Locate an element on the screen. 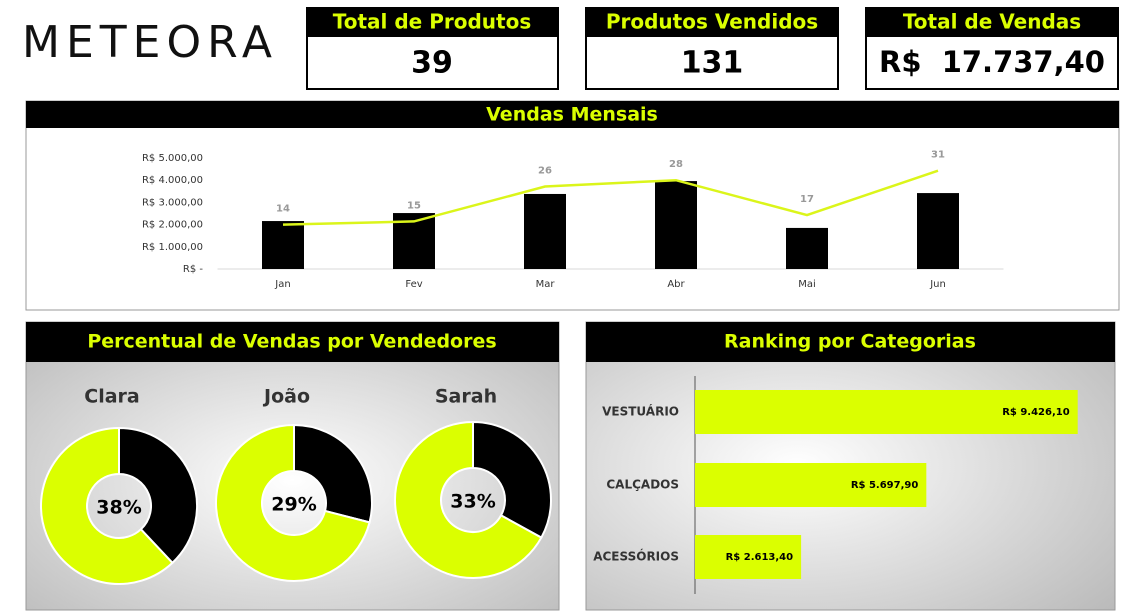 This screenshot has width=1123, height=615. kpi-label: Total de Vendas is located at coordinates (992, 22).